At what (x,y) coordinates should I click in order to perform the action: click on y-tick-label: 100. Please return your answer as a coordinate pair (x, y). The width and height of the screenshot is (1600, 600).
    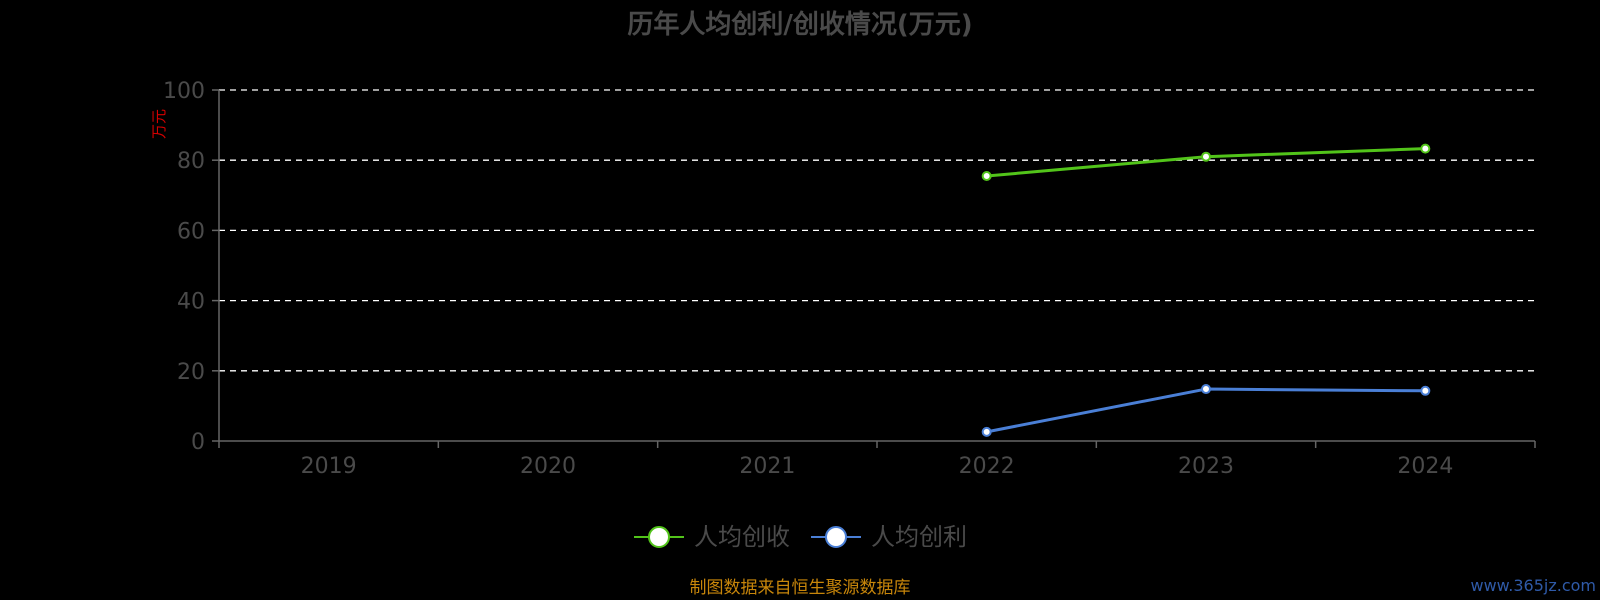
    Looking at the image, I should click on (184, 91).